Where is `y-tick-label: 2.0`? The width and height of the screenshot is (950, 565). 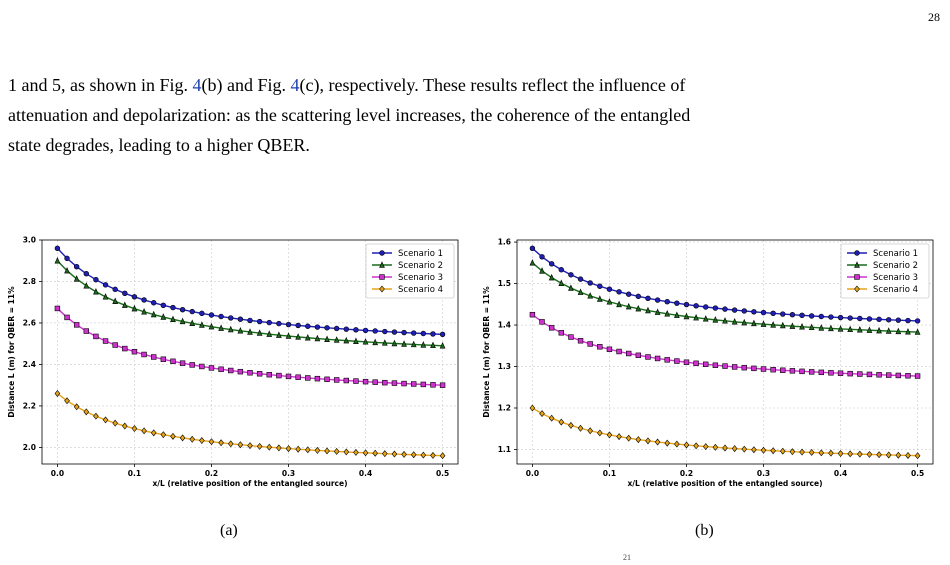
y-tick-label: 2.0 is located at coordinates (29, 447).